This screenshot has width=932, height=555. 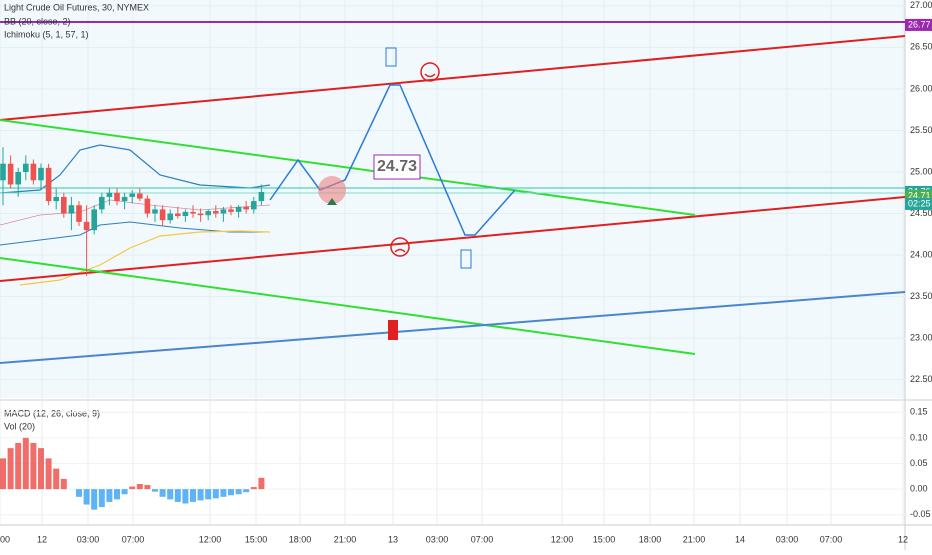 I want to click on macd-title: MACD (12, 26, close, 9), so click(x=52, y=413).